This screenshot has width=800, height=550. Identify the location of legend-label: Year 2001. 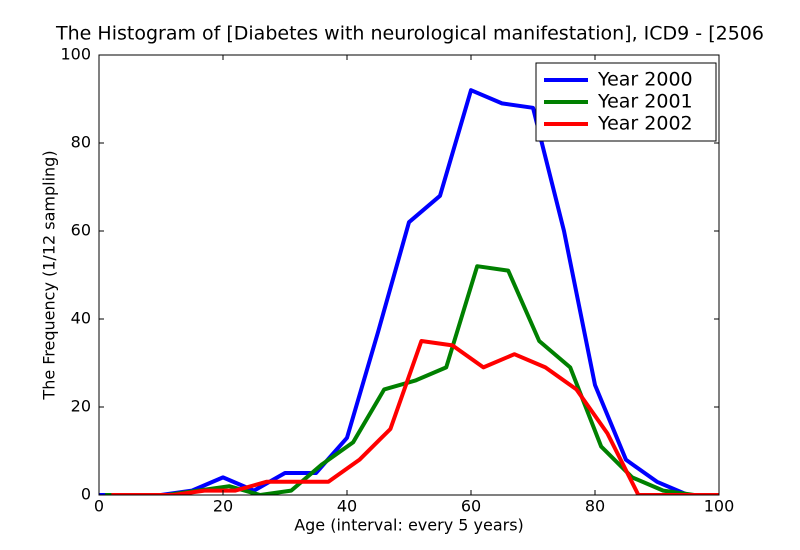
(645, 102).